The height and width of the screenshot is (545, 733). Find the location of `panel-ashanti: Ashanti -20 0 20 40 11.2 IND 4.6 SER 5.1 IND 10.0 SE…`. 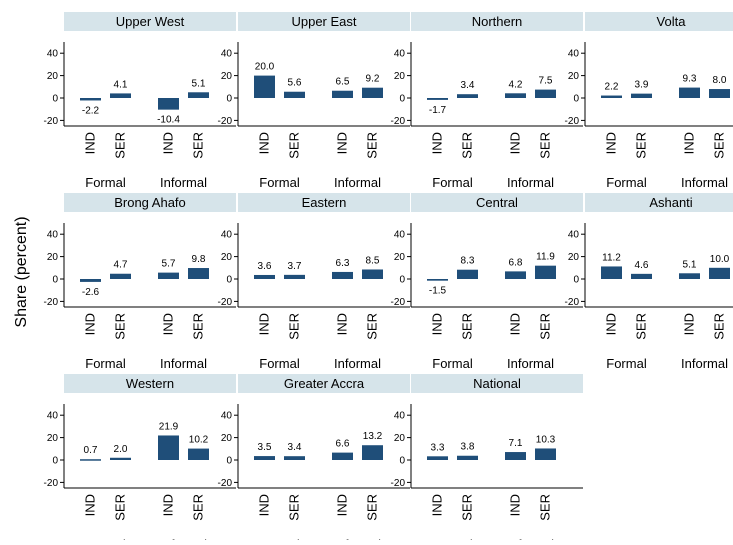

panel-ashanti: Ashanti -20 0 20 40 11.2 IND 4.6 SER 5.1 IND 10.0 SE… is located at coordinates (649, 282).